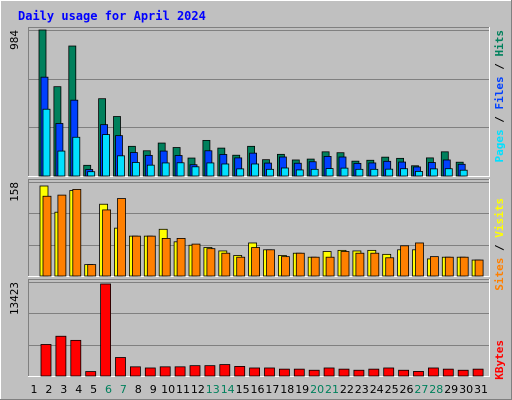 The image size is (512, 400). I want to click on x-tick-label: 15, so click(243, 389).